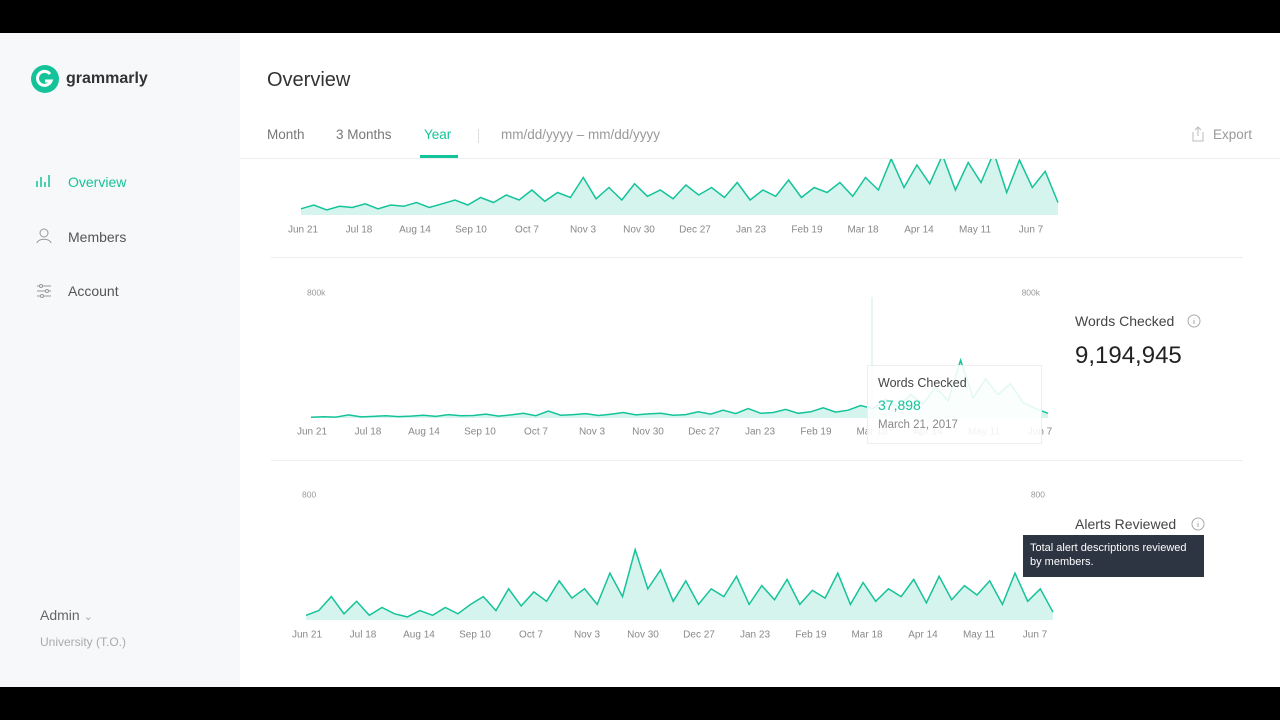  What do you see at coordinates (93, 291) in the screenshot?
I see `nav-item: Account` at bounding box center [93, 291].